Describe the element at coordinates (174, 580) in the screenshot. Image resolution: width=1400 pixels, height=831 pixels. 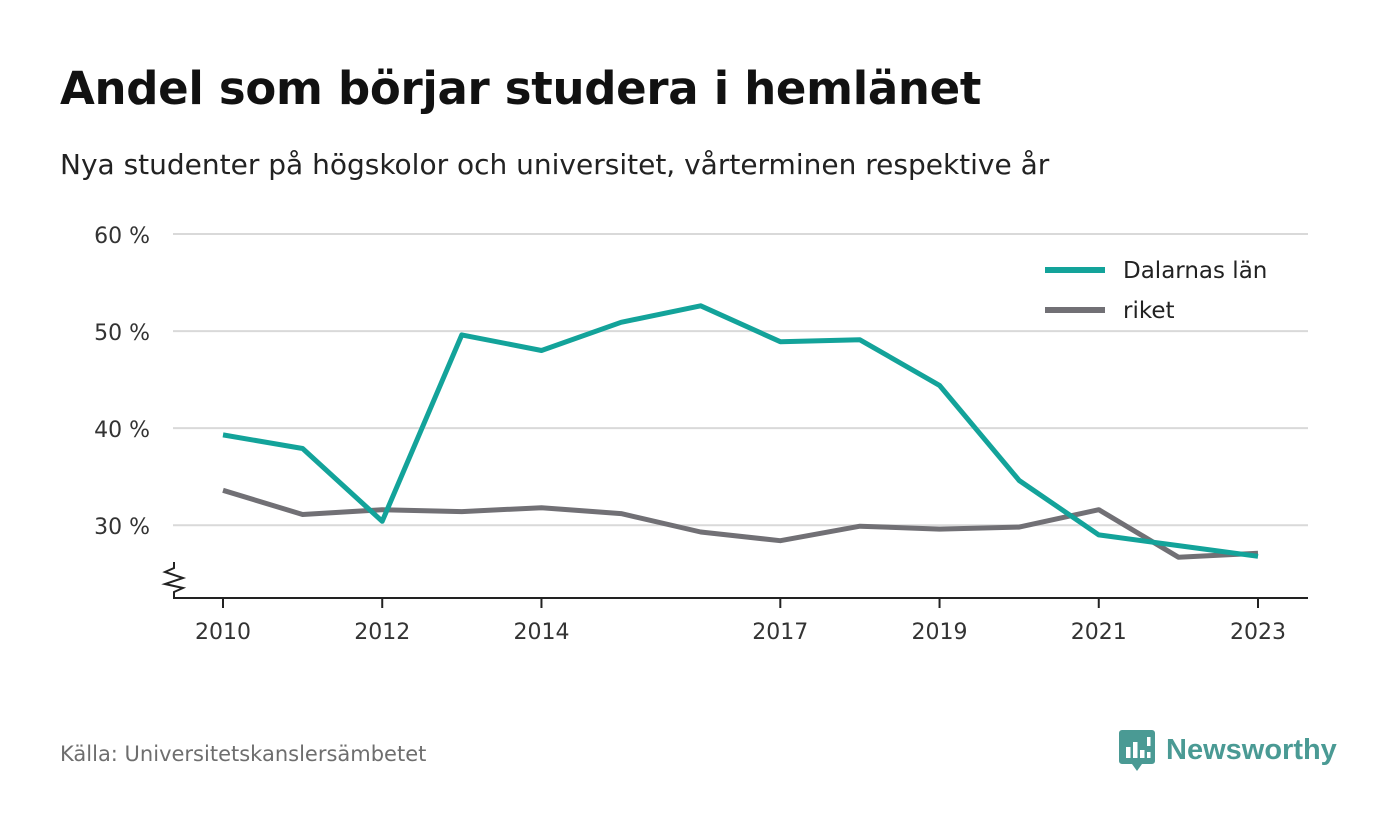
I see `axis-break-icon` at that location.